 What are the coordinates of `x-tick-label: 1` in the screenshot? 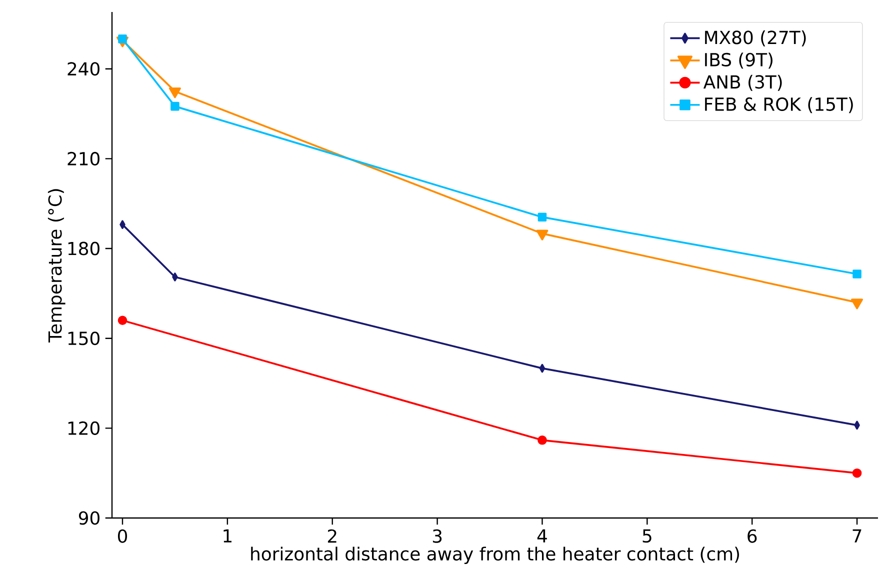 It's located at (228, 535).